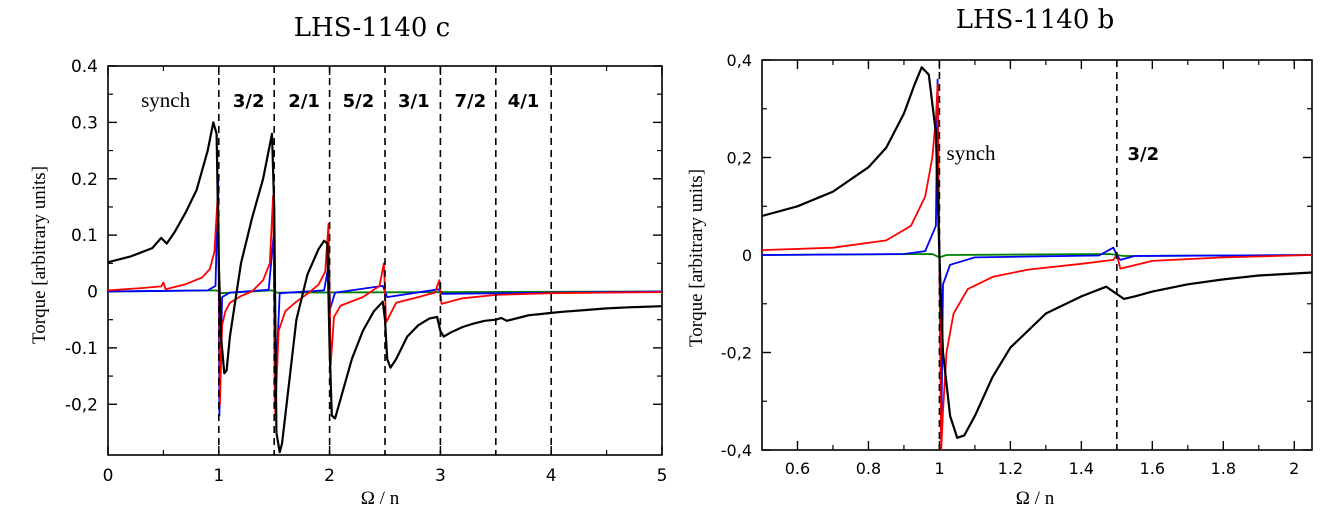  I want to click on x-tick-label: 1.8, so click(1223, 468).